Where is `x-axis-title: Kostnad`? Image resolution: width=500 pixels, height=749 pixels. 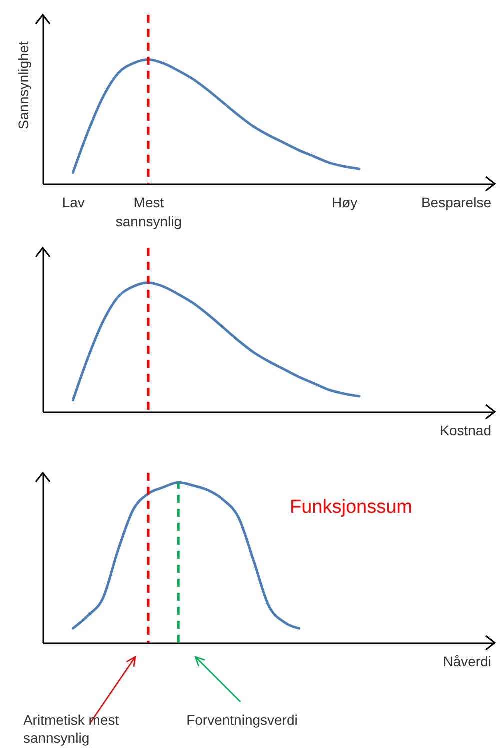 x-axis-title: Kostnad is located at coordinates (466, 430).